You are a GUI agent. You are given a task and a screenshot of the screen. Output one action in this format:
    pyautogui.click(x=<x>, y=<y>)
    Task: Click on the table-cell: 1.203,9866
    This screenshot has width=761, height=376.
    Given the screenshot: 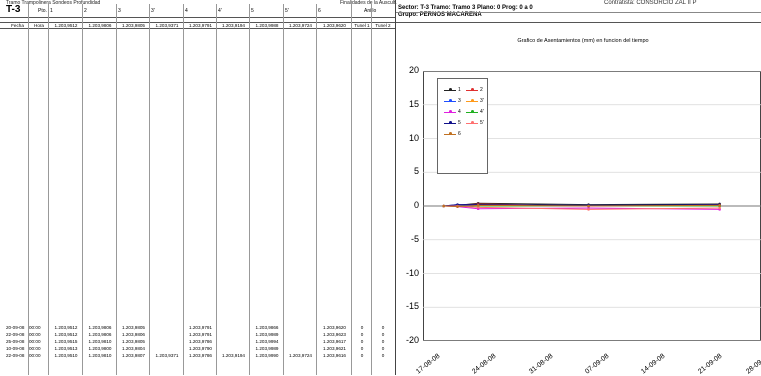 What is the action you would take?
    pyautogui.click(x=267, y=327)
    